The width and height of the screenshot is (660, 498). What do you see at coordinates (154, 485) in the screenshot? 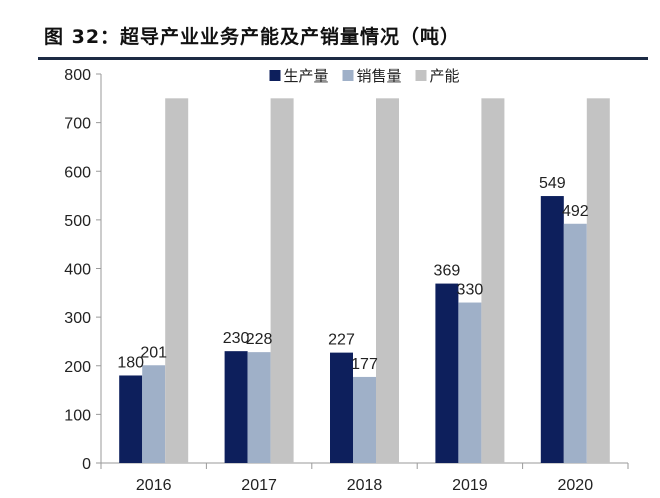
I see `x-tick-label: 2016` at bounding box center [154, 485].